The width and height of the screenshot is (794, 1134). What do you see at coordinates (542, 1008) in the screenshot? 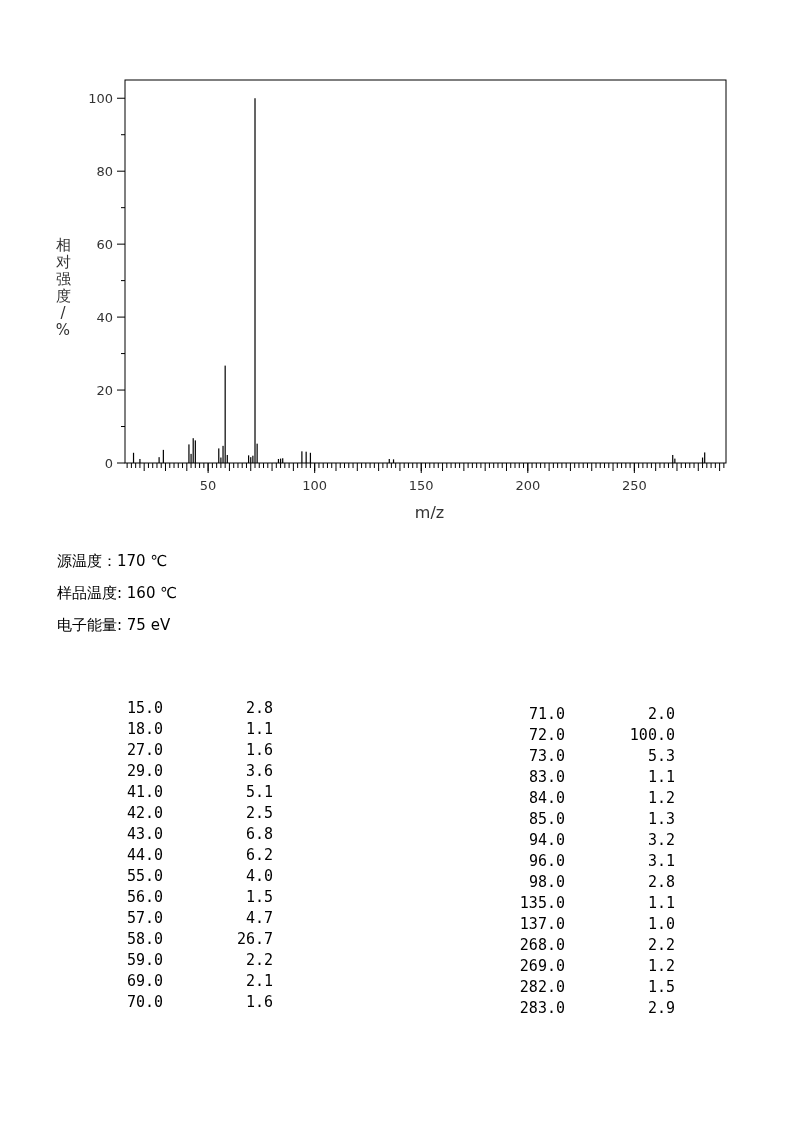
I see `text: 283.0` at bounding box center [542, 1008].